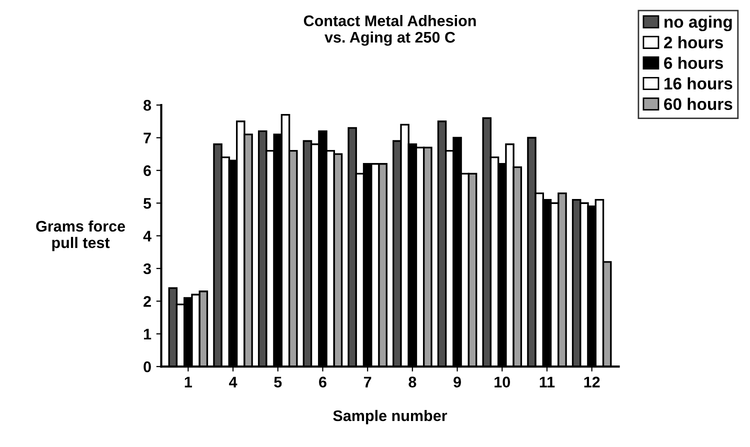 The width and height of the screenshot is (750, 447). I want to click on x-tick-label: 8, so click(412, 382).